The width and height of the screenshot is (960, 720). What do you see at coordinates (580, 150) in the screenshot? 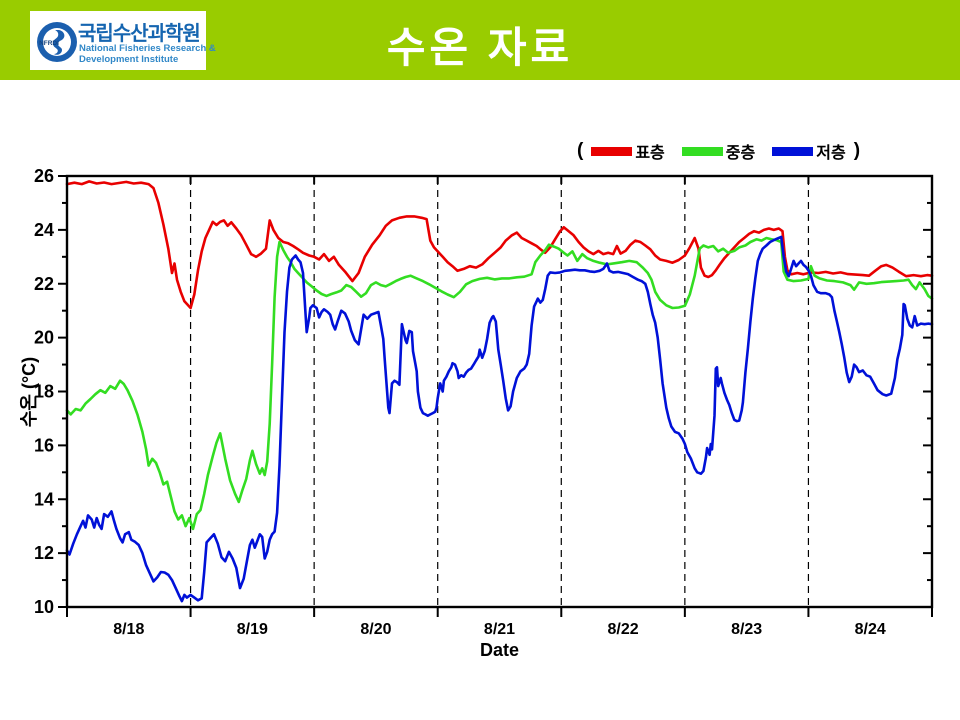
I see `legend-open-paren: (` at bounding box center [580, 150].